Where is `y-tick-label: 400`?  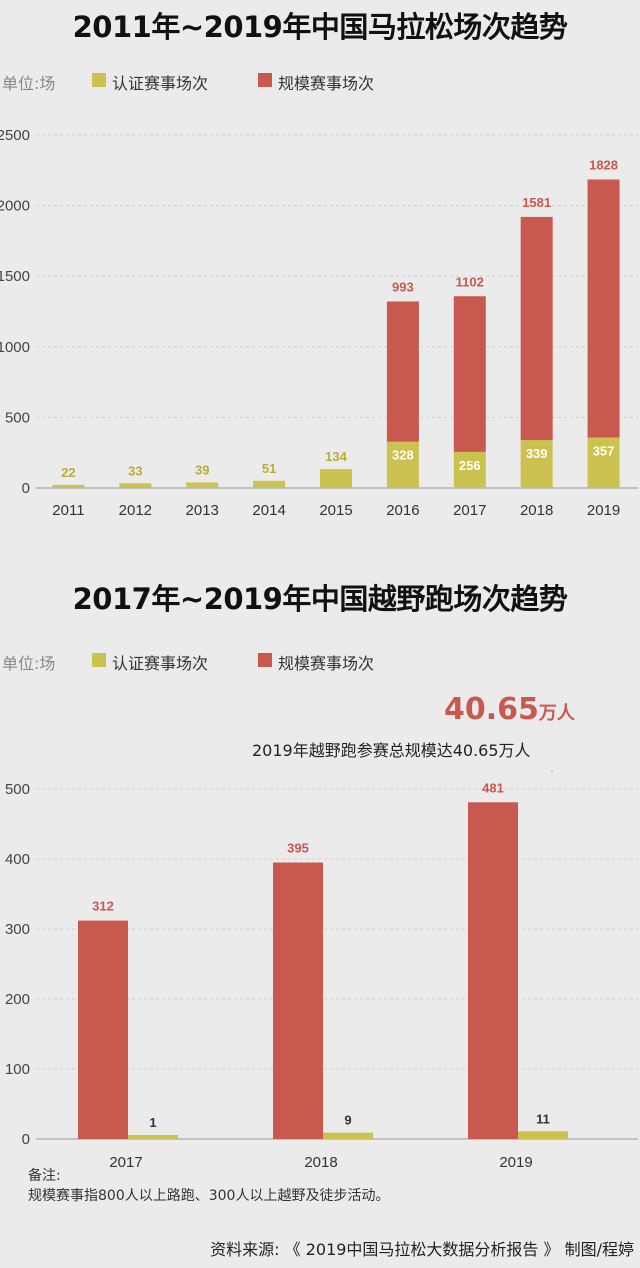 y-tick-label: 400 is located at coordinates (17, 859).